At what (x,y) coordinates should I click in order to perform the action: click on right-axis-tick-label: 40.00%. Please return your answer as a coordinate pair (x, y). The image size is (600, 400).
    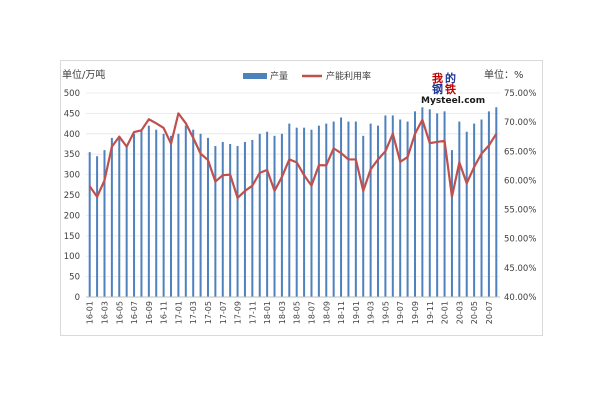
    Looking at the image, I should click on (520, 298).